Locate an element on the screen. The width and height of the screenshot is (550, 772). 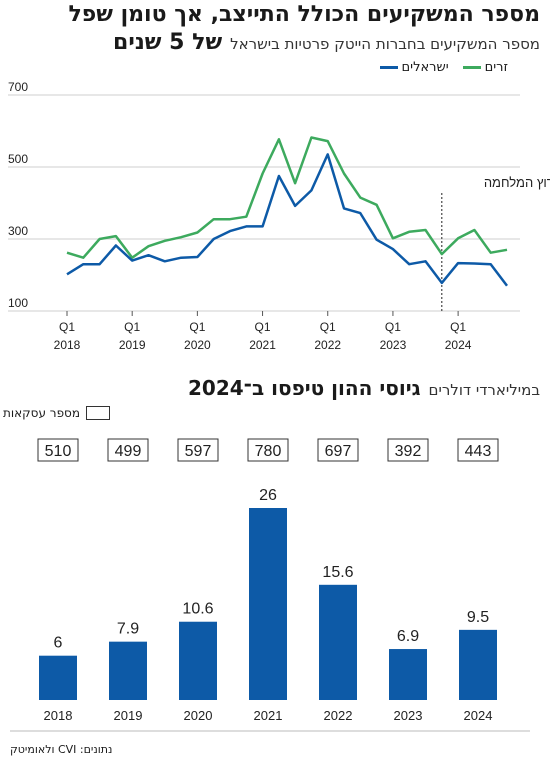
legend-label-foreign: זרים is located at coordinates (496, 67).